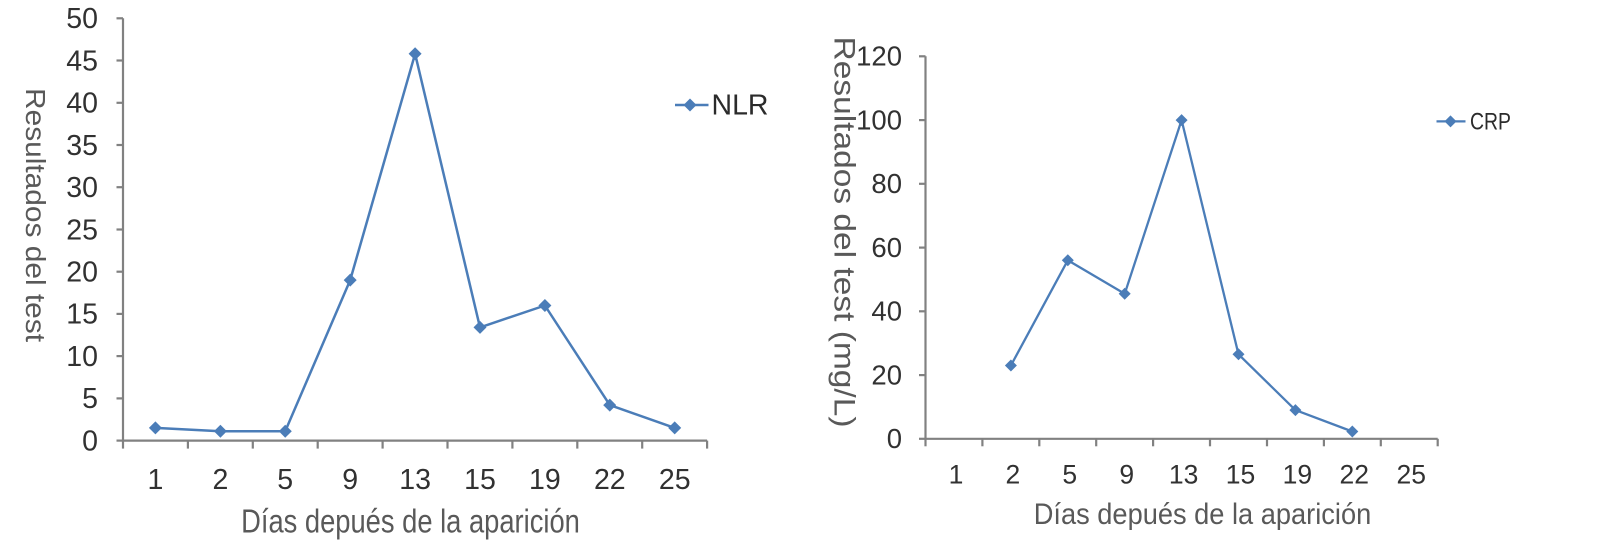 This screenshot has height=550, width=1600. I want to click on svg-text: Resultados del test (mg/L), so click(844, 232).